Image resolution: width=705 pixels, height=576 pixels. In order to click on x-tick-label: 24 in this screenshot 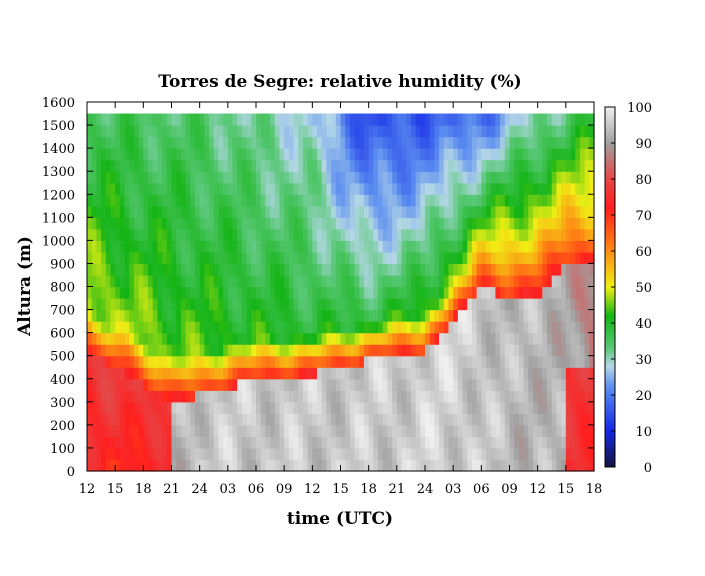, I will do `click(199, 489)`.